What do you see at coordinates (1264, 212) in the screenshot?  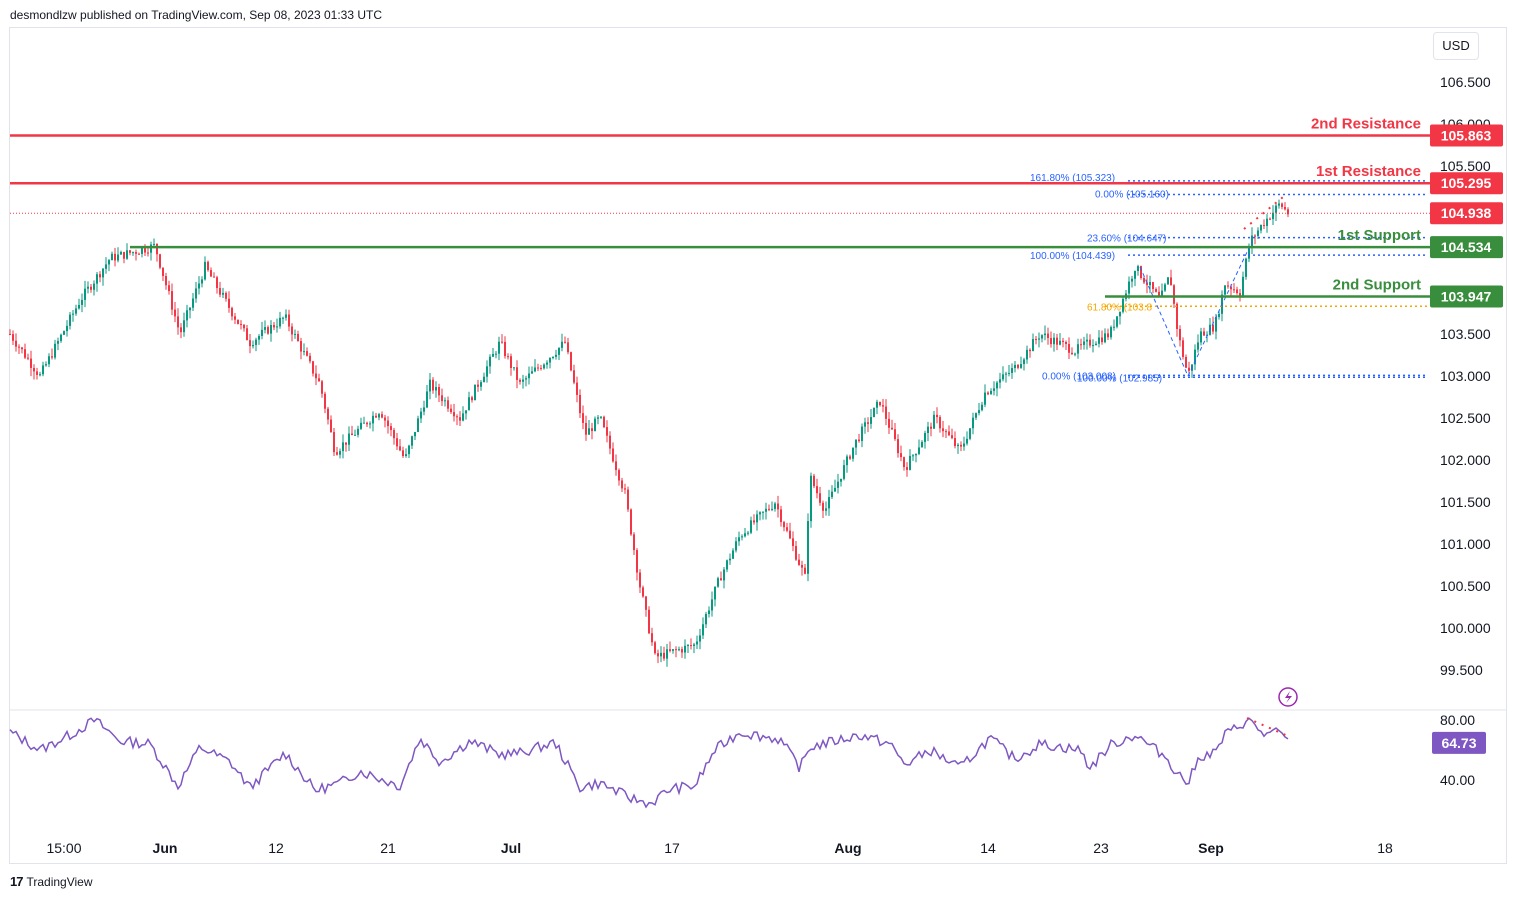 I see `divergence-marker` at bounding box center [1264, 212].